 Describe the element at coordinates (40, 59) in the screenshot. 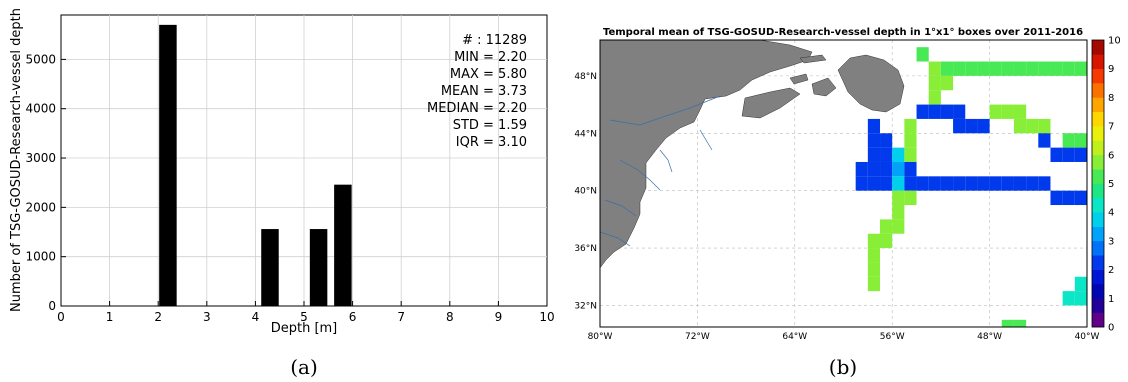

I see `y-tick-label: 5000` at that location.